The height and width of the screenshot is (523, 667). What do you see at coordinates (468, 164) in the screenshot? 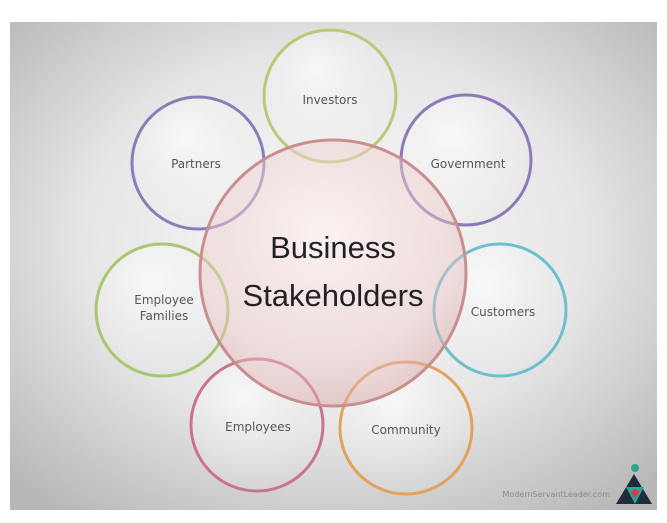
I see `node-government-label: Government` at bounding box center [468, 164].